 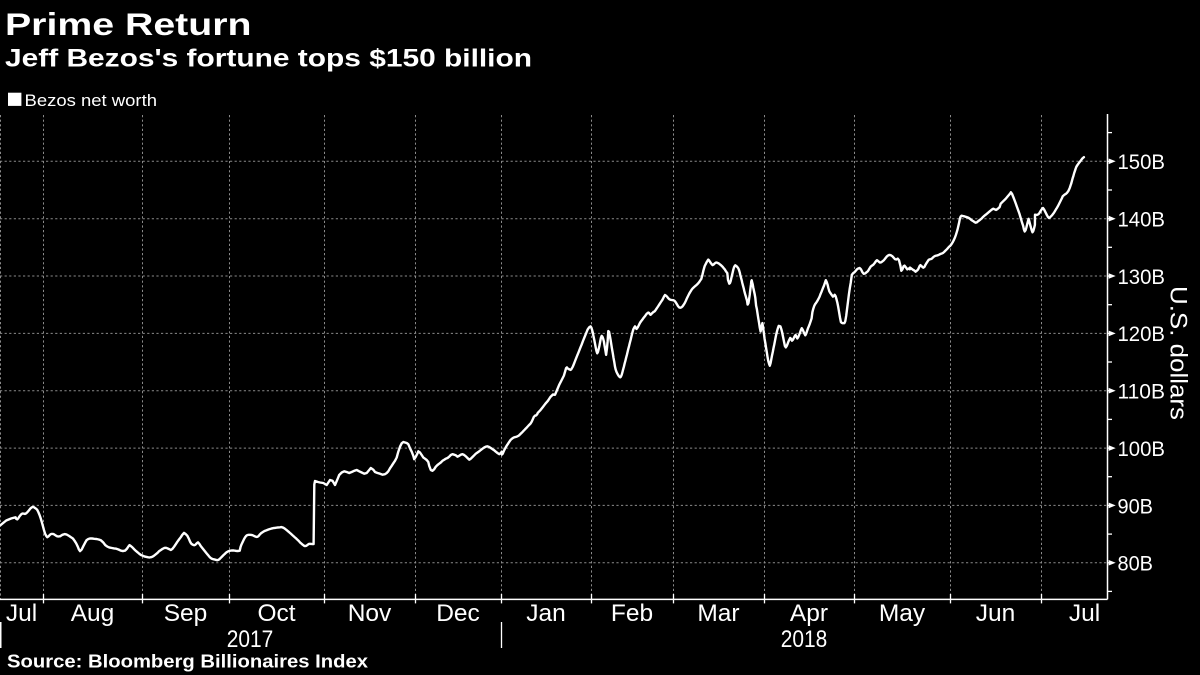 What do you see at coordinates (268, 59) in the screenshot?
I see `svg-text:Jeff Bezos's fortune tops $150: Jeff Bezos's fortune tops $150 billion` at bounding box center [268, 59].